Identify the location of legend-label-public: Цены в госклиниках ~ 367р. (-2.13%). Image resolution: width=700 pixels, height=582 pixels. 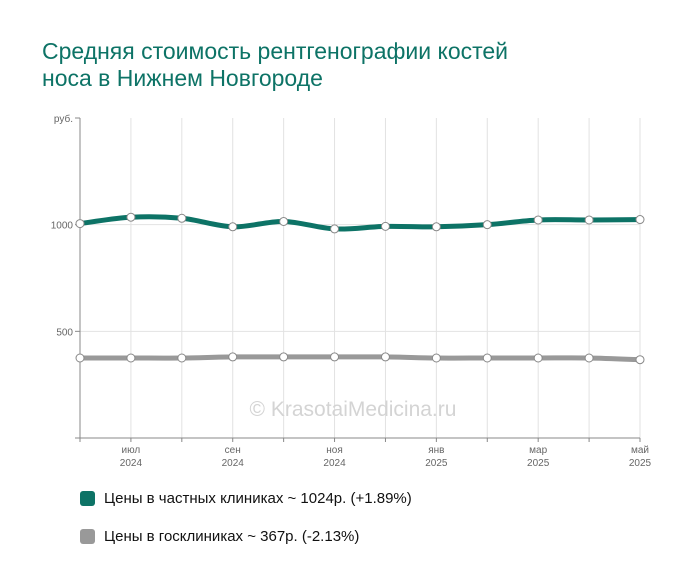
(232, 536).